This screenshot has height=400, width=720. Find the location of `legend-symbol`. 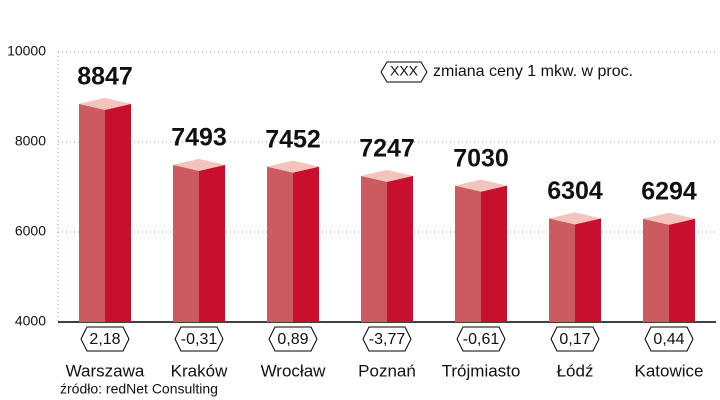

legend-symbol is located at coordinates (404, 72).